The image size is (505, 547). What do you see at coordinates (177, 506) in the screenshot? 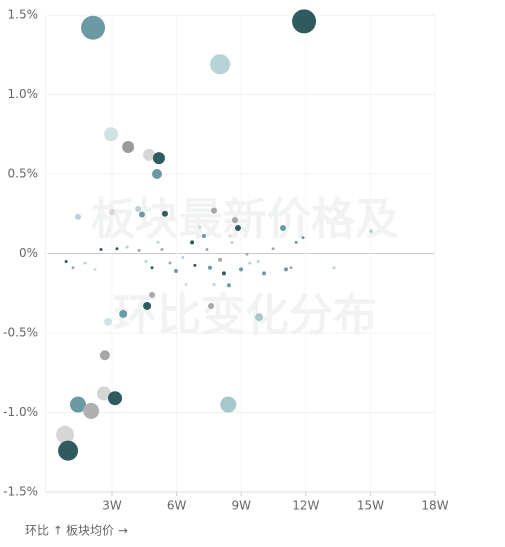
I see `x-tick-label: 6W` at bounding box center [177, 506].